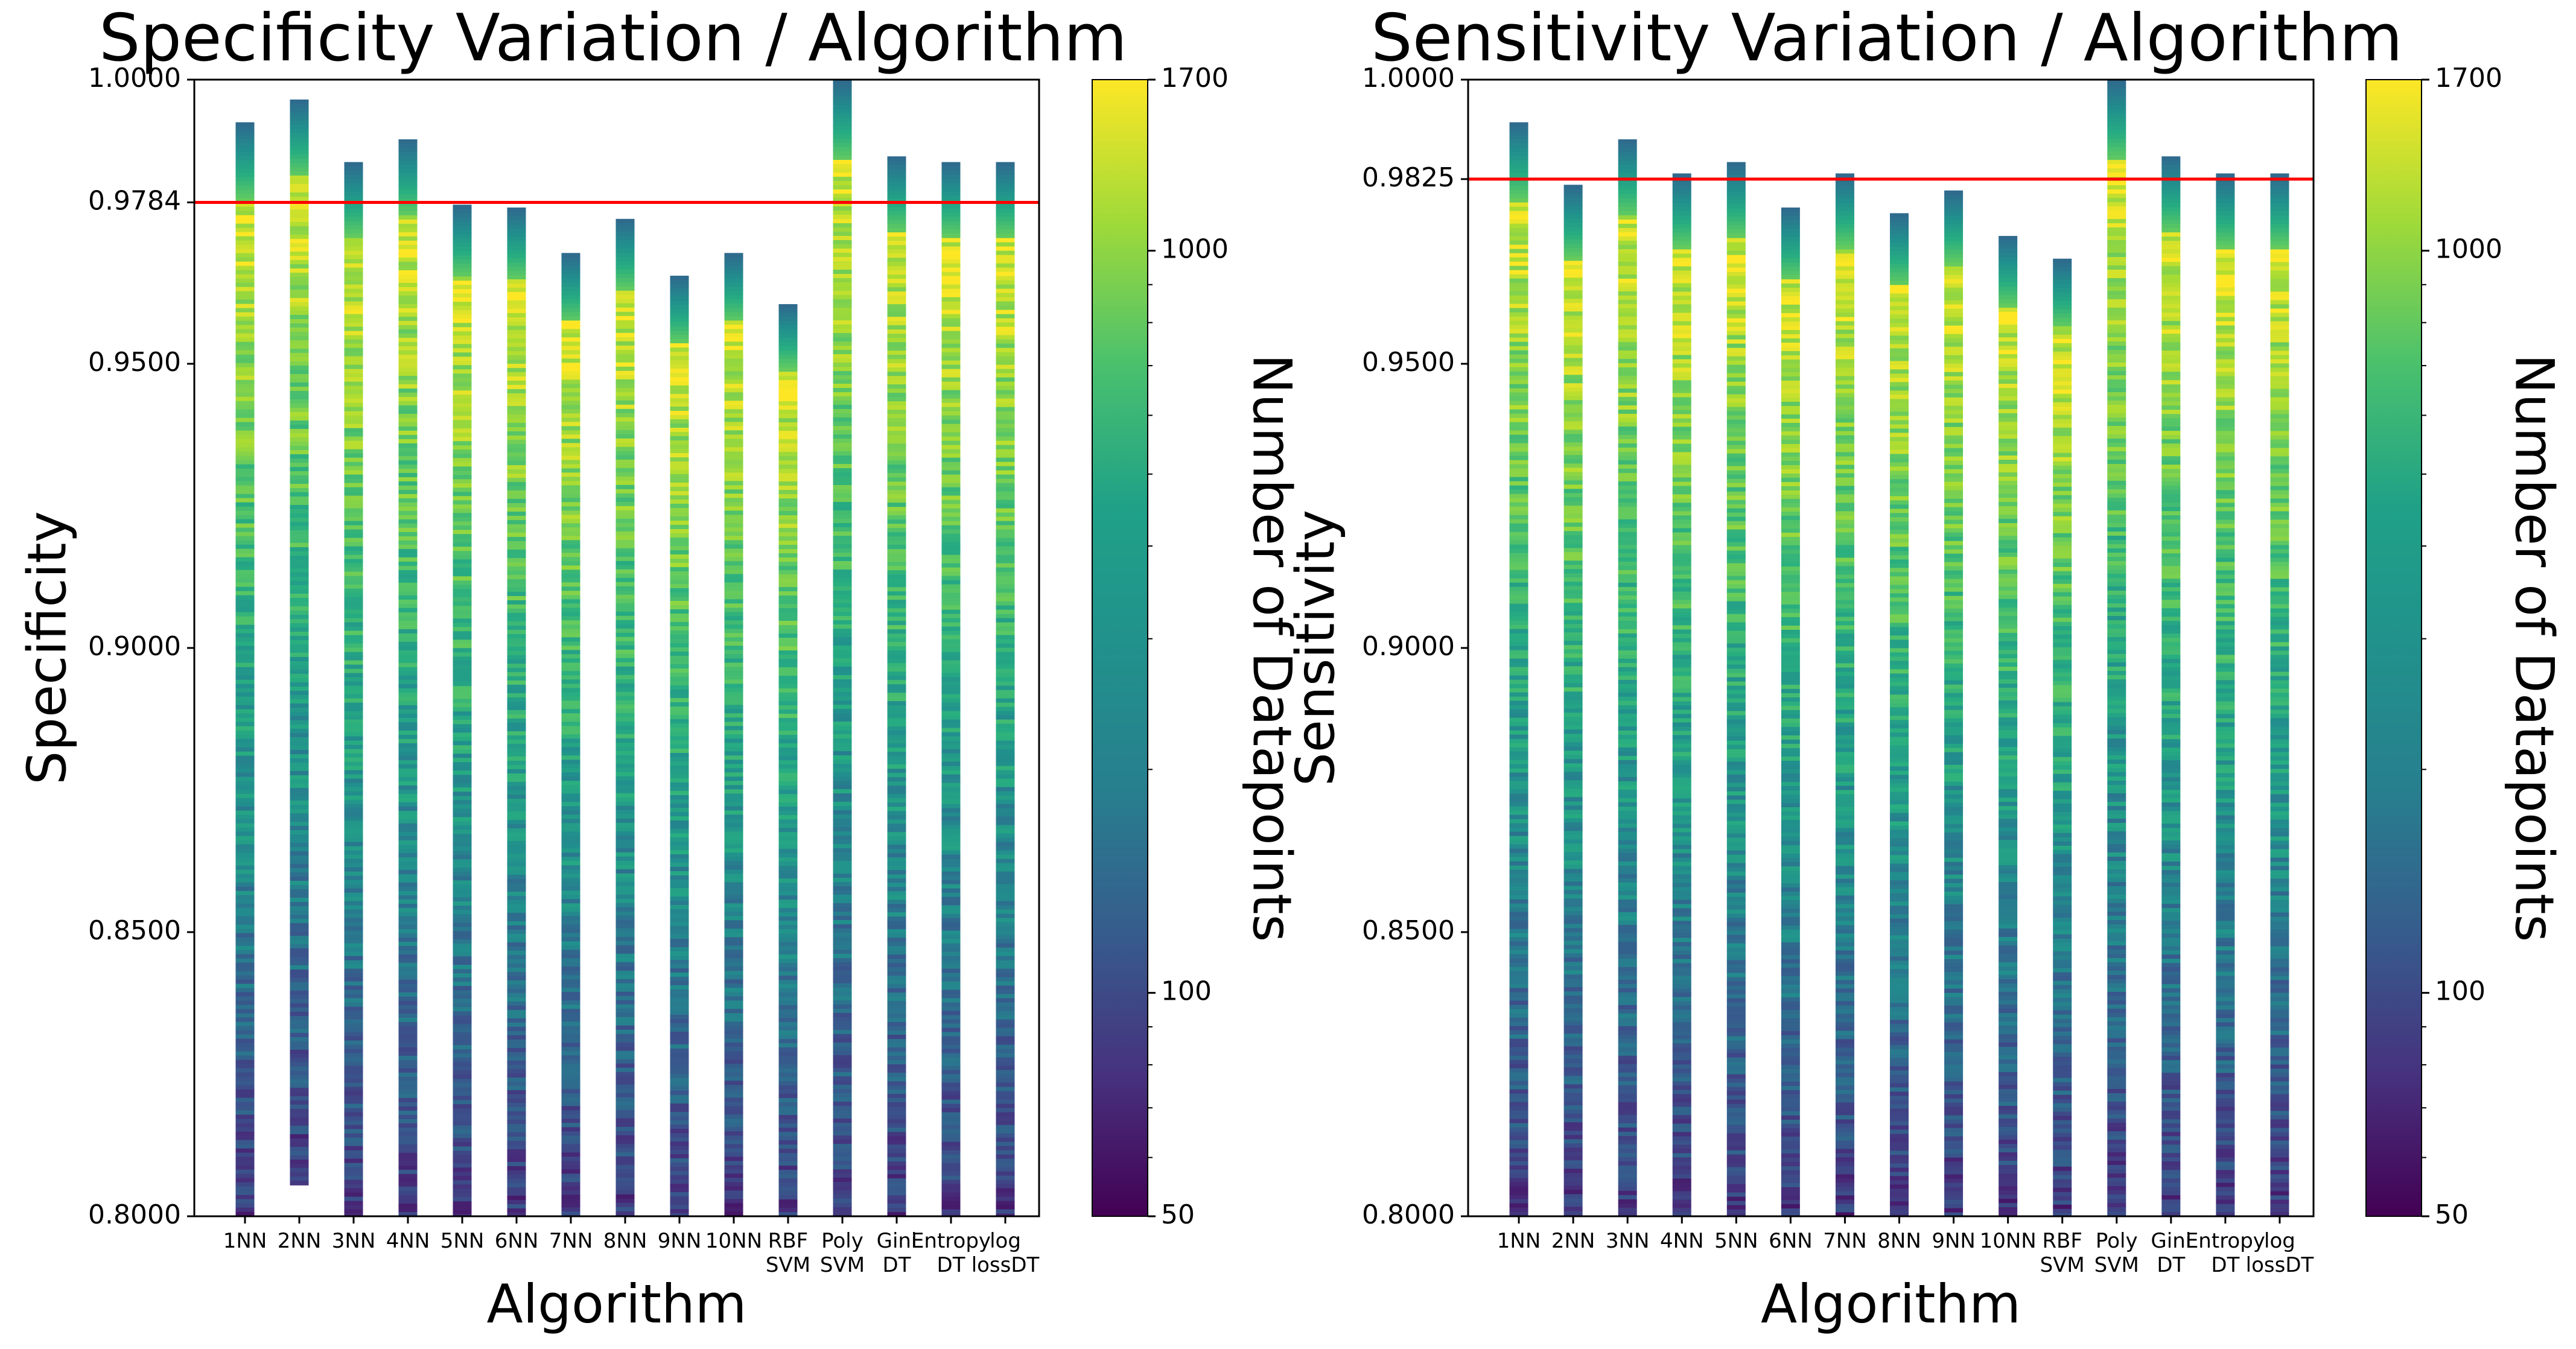 This screenshot has height=1349, width=2576. Describe the element at coordinates (1006, 1241) in the screenshot. I see `x-tick-label: log` at that location.